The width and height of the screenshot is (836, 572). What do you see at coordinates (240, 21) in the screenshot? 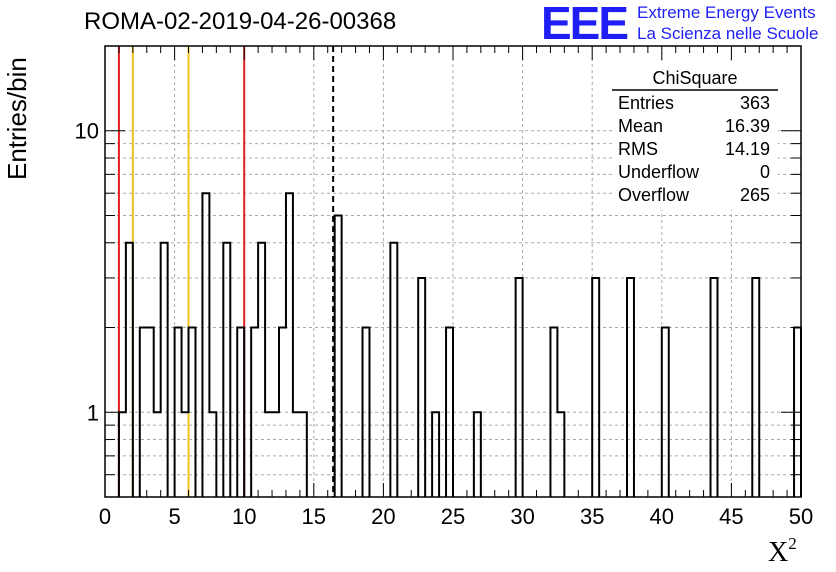
I see `run-title: ROMA-02-2019-04-26-00368` at bounding box center [240, 21].